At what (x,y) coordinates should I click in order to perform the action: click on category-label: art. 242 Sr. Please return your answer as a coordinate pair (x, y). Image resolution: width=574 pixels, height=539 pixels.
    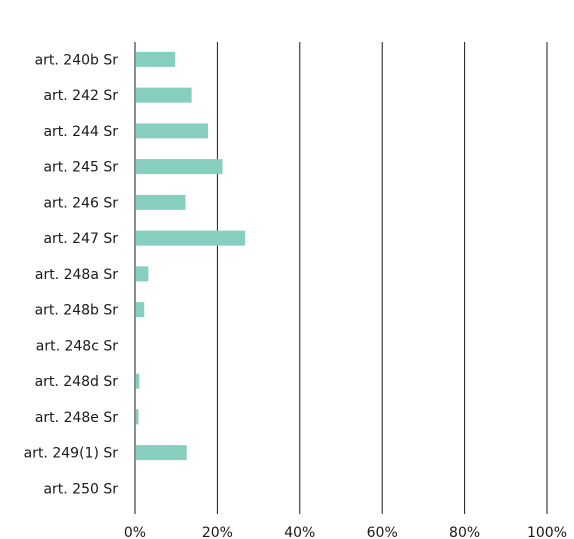
    Looking at the image, I should click on (80, 96).